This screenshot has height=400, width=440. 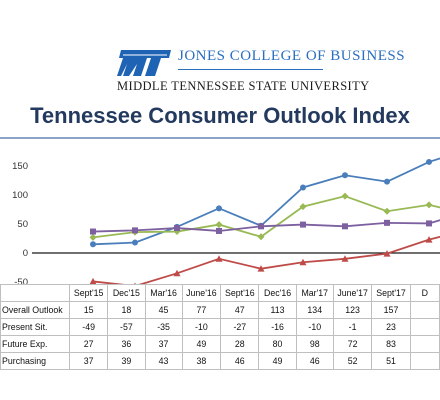 I want to click on college-name: JONES COLLEGE OF BUSINESS, so click(x=292, y=56).